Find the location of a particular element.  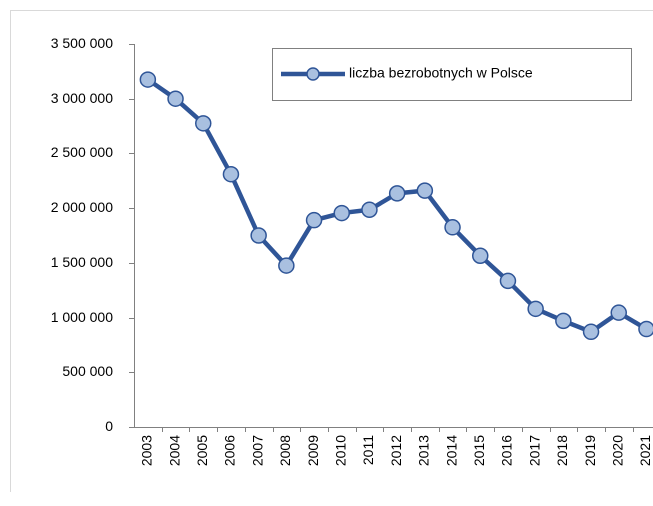

y-tick-label: 1 000 000 is located at coordinates (82, 317).